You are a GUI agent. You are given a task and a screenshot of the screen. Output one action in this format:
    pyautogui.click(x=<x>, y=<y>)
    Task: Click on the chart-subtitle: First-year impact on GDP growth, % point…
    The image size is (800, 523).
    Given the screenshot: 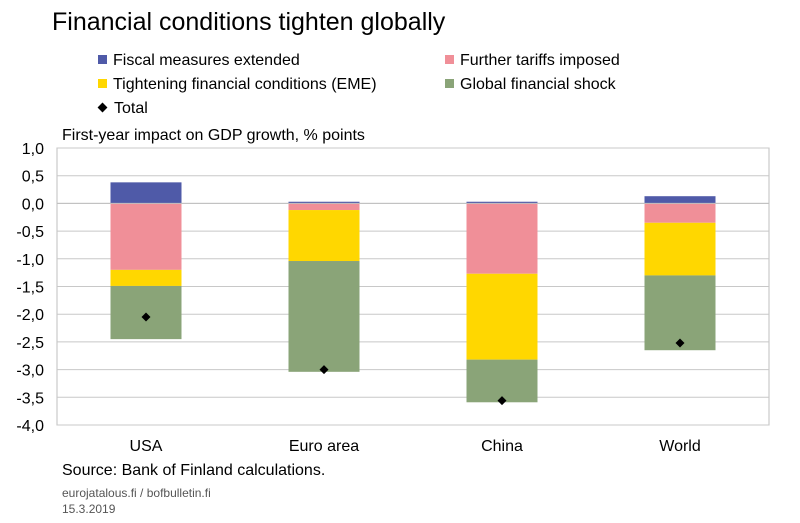 What is the action you would take?
    pyautogui.click(x=213, y=135)
    